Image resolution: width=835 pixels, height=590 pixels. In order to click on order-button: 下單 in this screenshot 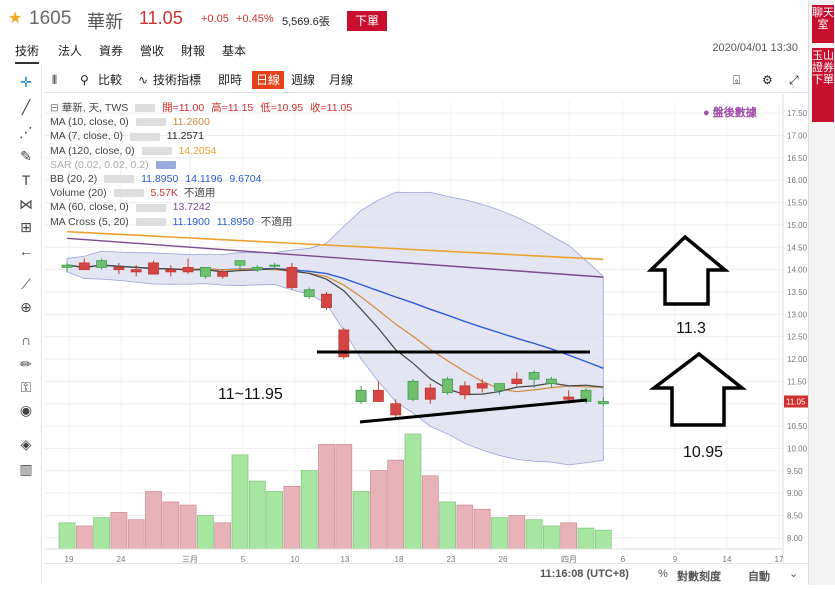, I will do `click(367, 21)`.